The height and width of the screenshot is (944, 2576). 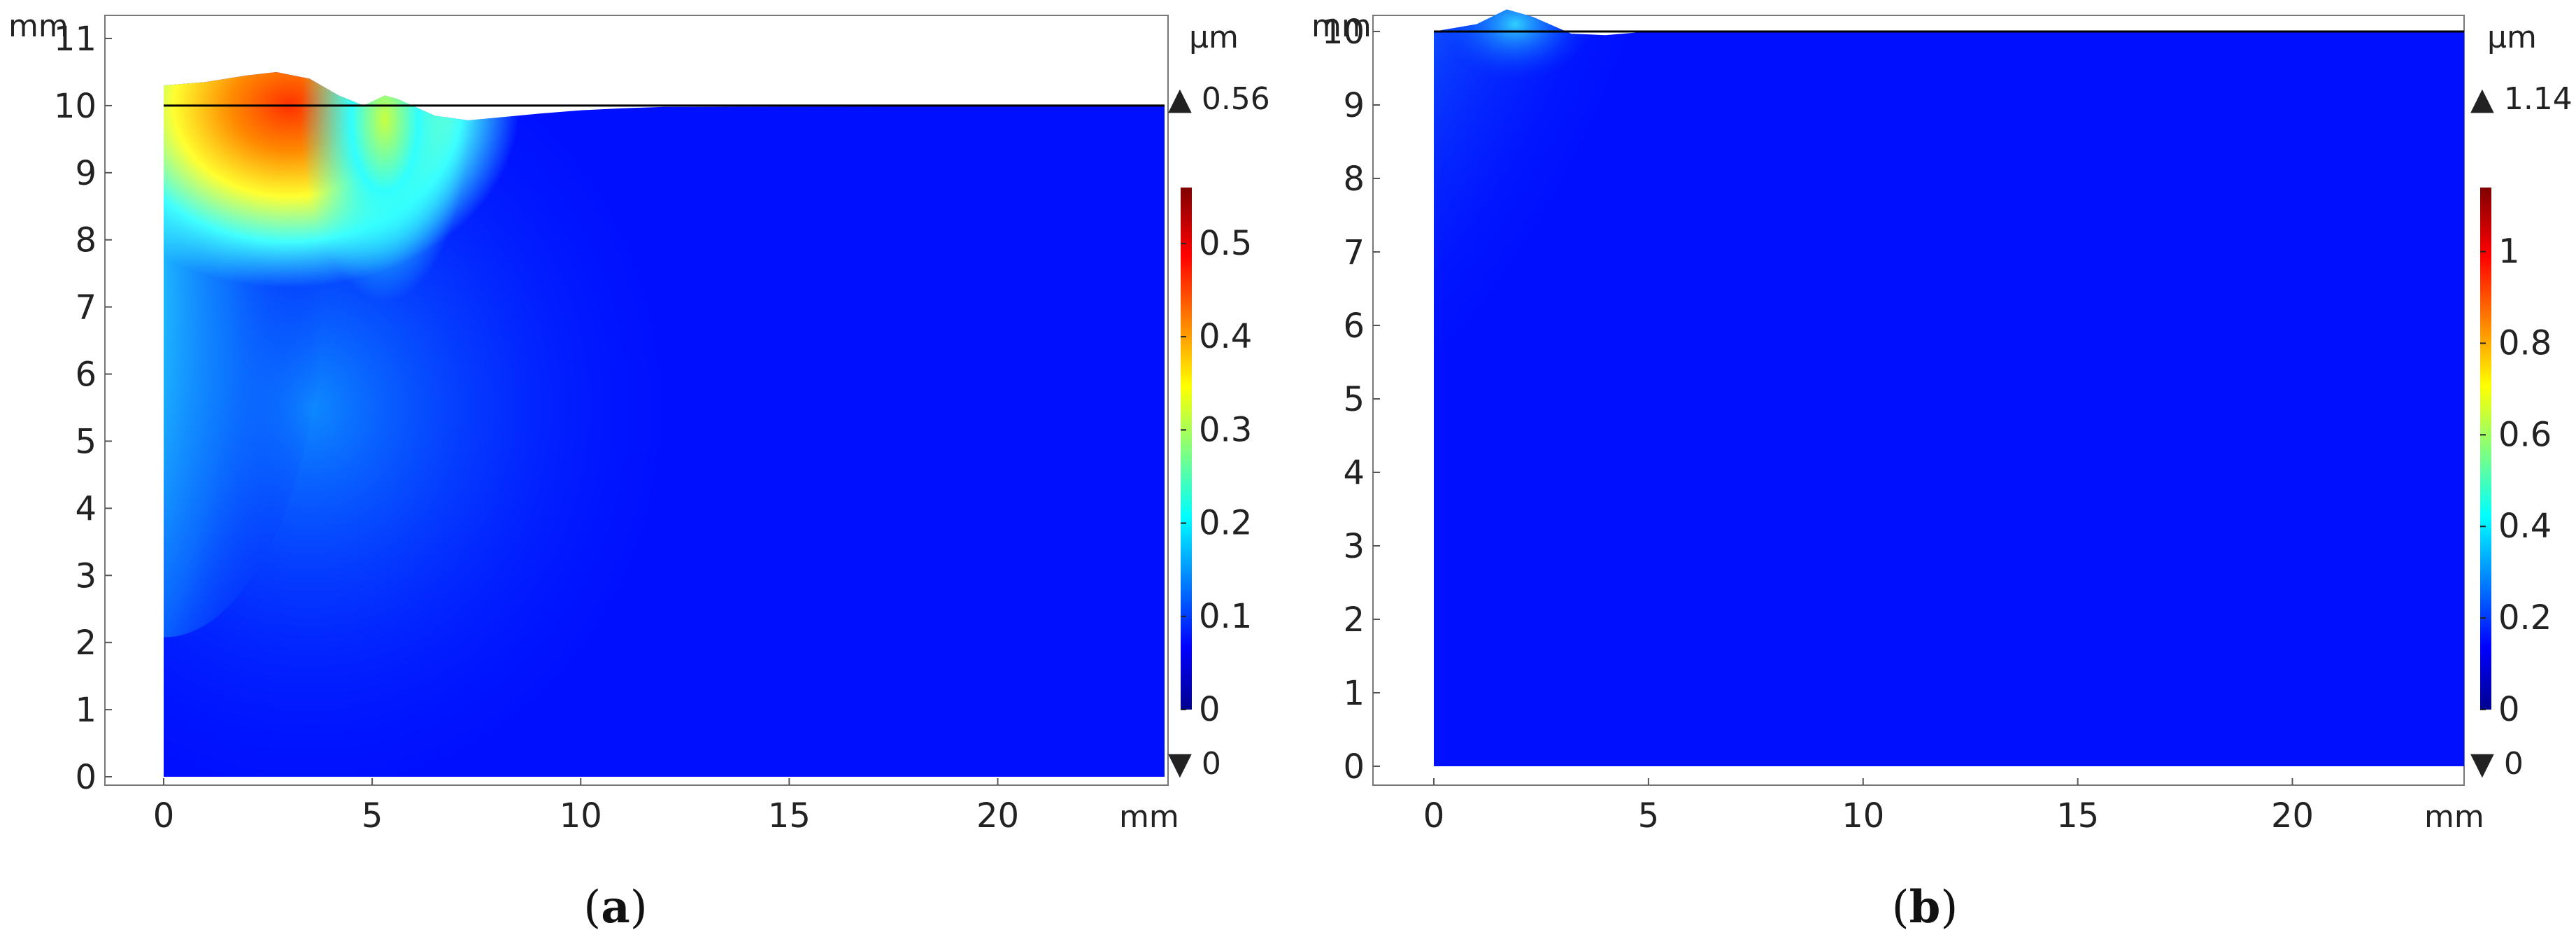 What do you see at coordinates (1219, 99) in the screenshot?
I see `colorbar-max-a: ▲ 0.56` at bounding box center [1219, 99].